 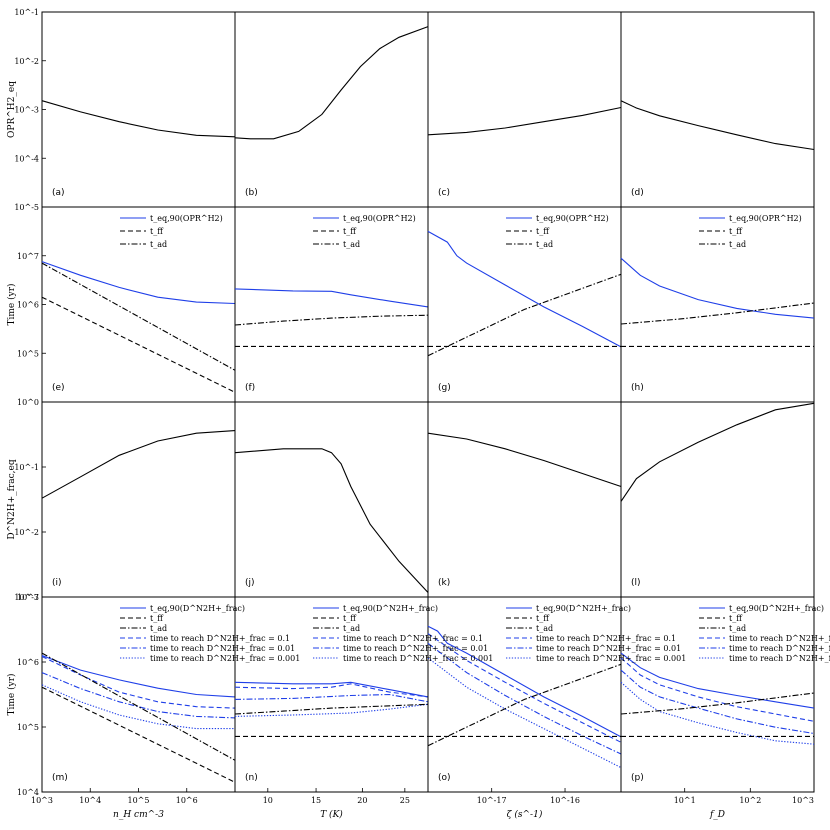 I want to click on panel-frame-b, so click(x=331, y=109).